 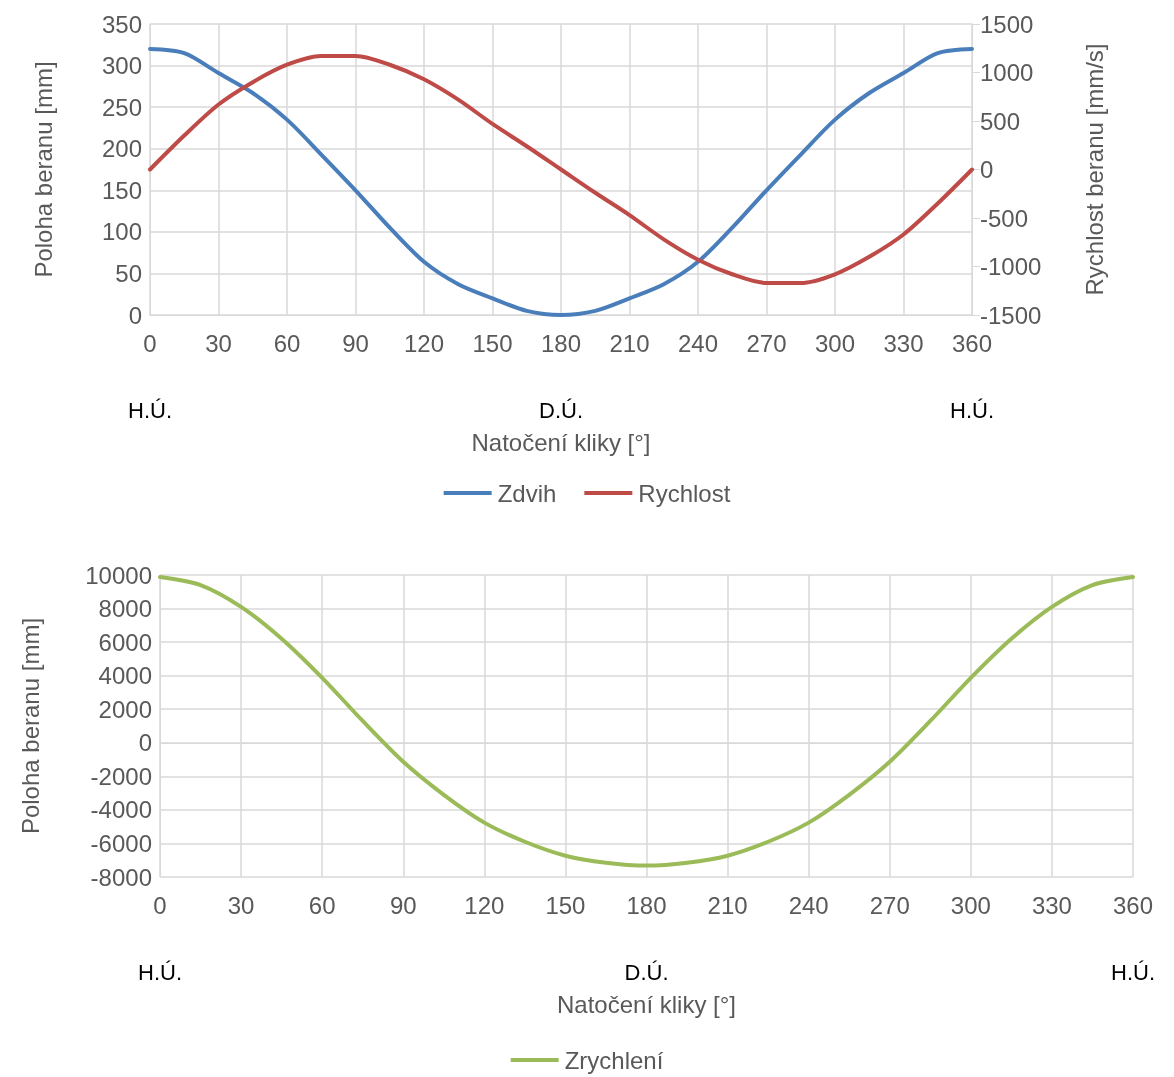 What do you see at coordinates (121, 232) in the screenshot?
I see `y-tick-label: 100` at bounding box center [121, 232].